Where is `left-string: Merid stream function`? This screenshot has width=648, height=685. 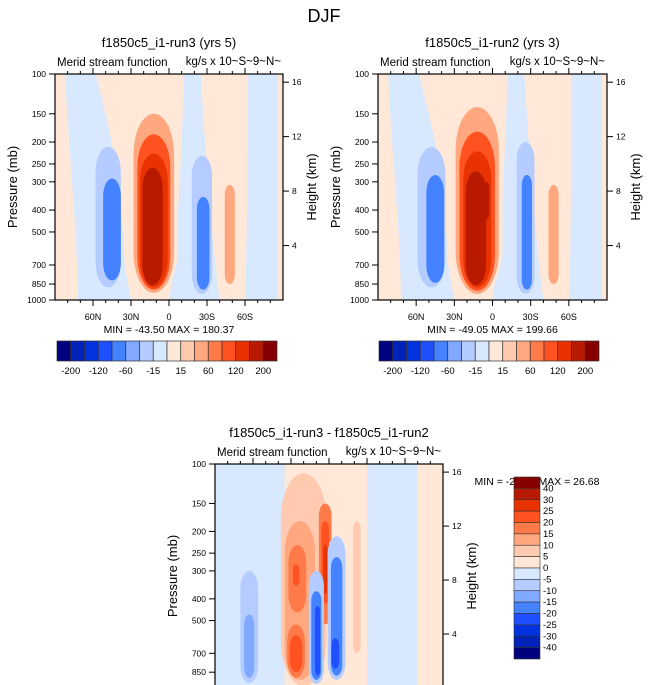 left-string: Merid stream function is located at coordinates (272, 453).